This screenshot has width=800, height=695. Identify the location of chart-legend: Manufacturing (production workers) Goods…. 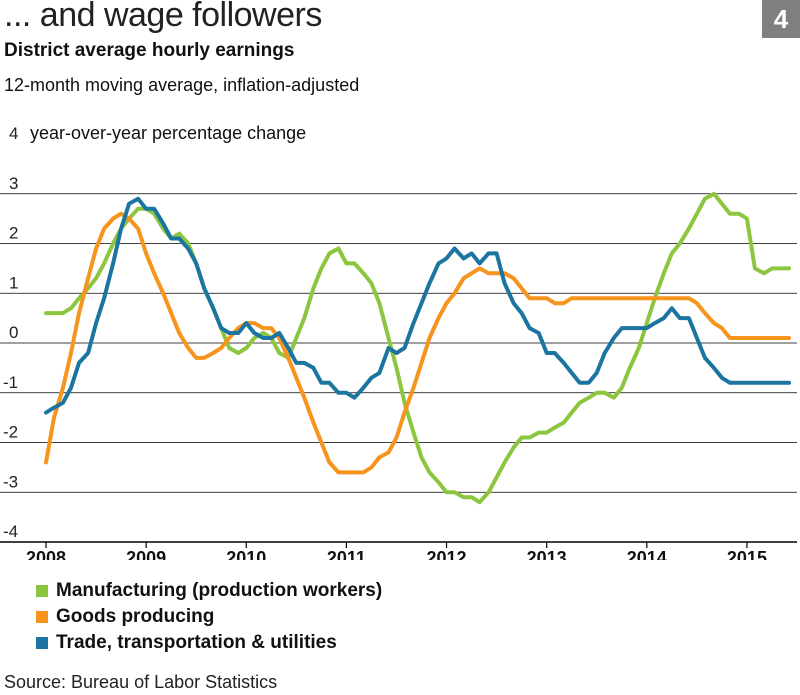
(209, 617).